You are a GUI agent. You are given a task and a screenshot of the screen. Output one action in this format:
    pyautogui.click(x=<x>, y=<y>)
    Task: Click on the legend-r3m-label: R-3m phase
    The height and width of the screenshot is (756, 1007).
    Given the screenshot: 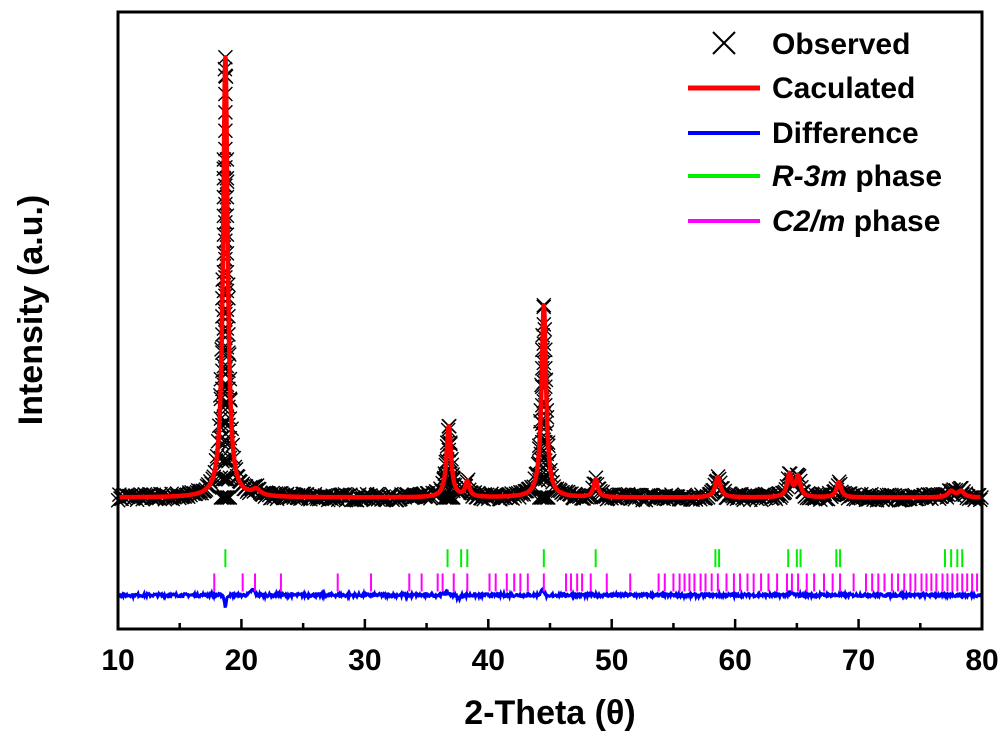 What is the action you would take?
    pyautogui.click(x=857, y=176)
    